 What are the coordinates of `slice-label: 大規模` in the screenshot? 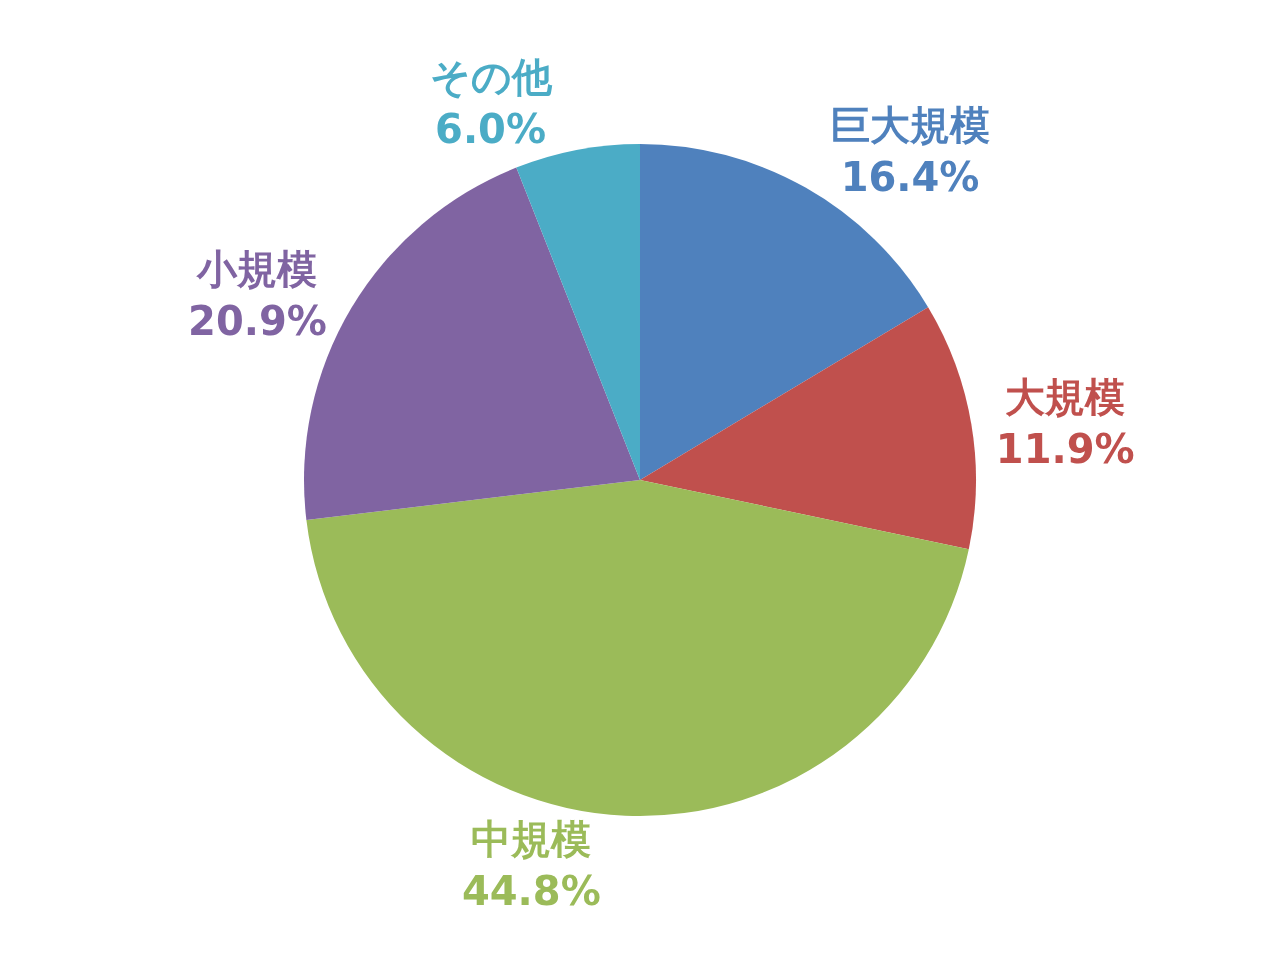 It's located at (1065, 396).